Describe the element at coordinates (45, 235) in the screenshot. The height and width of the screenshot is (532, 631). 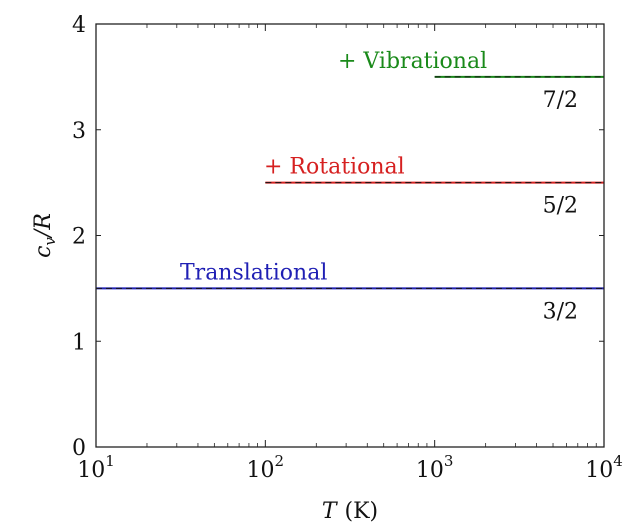
I see `y-axis-label: cv/R` at that location.